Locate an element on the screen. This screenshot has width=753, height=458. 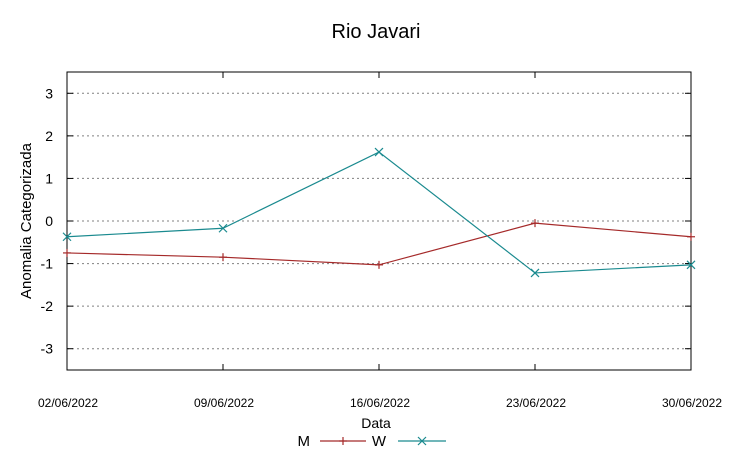
x-tick-label: 16/06/2022 is located at coordinates (380, 403).